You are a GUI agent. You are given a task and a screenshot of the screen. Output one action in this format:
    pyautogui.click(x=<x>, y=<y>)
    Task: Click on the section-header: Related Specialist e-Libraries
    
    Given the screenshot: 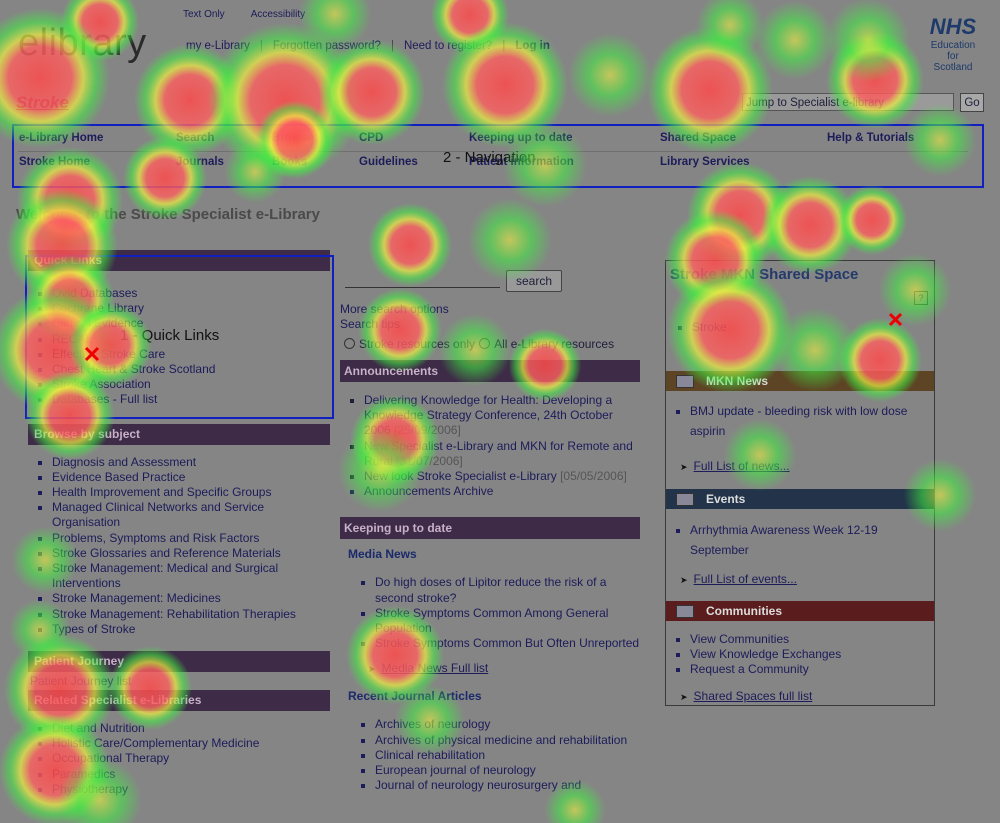 What is the action you would take?
    pyautogui.click(x=179, y=701)
    